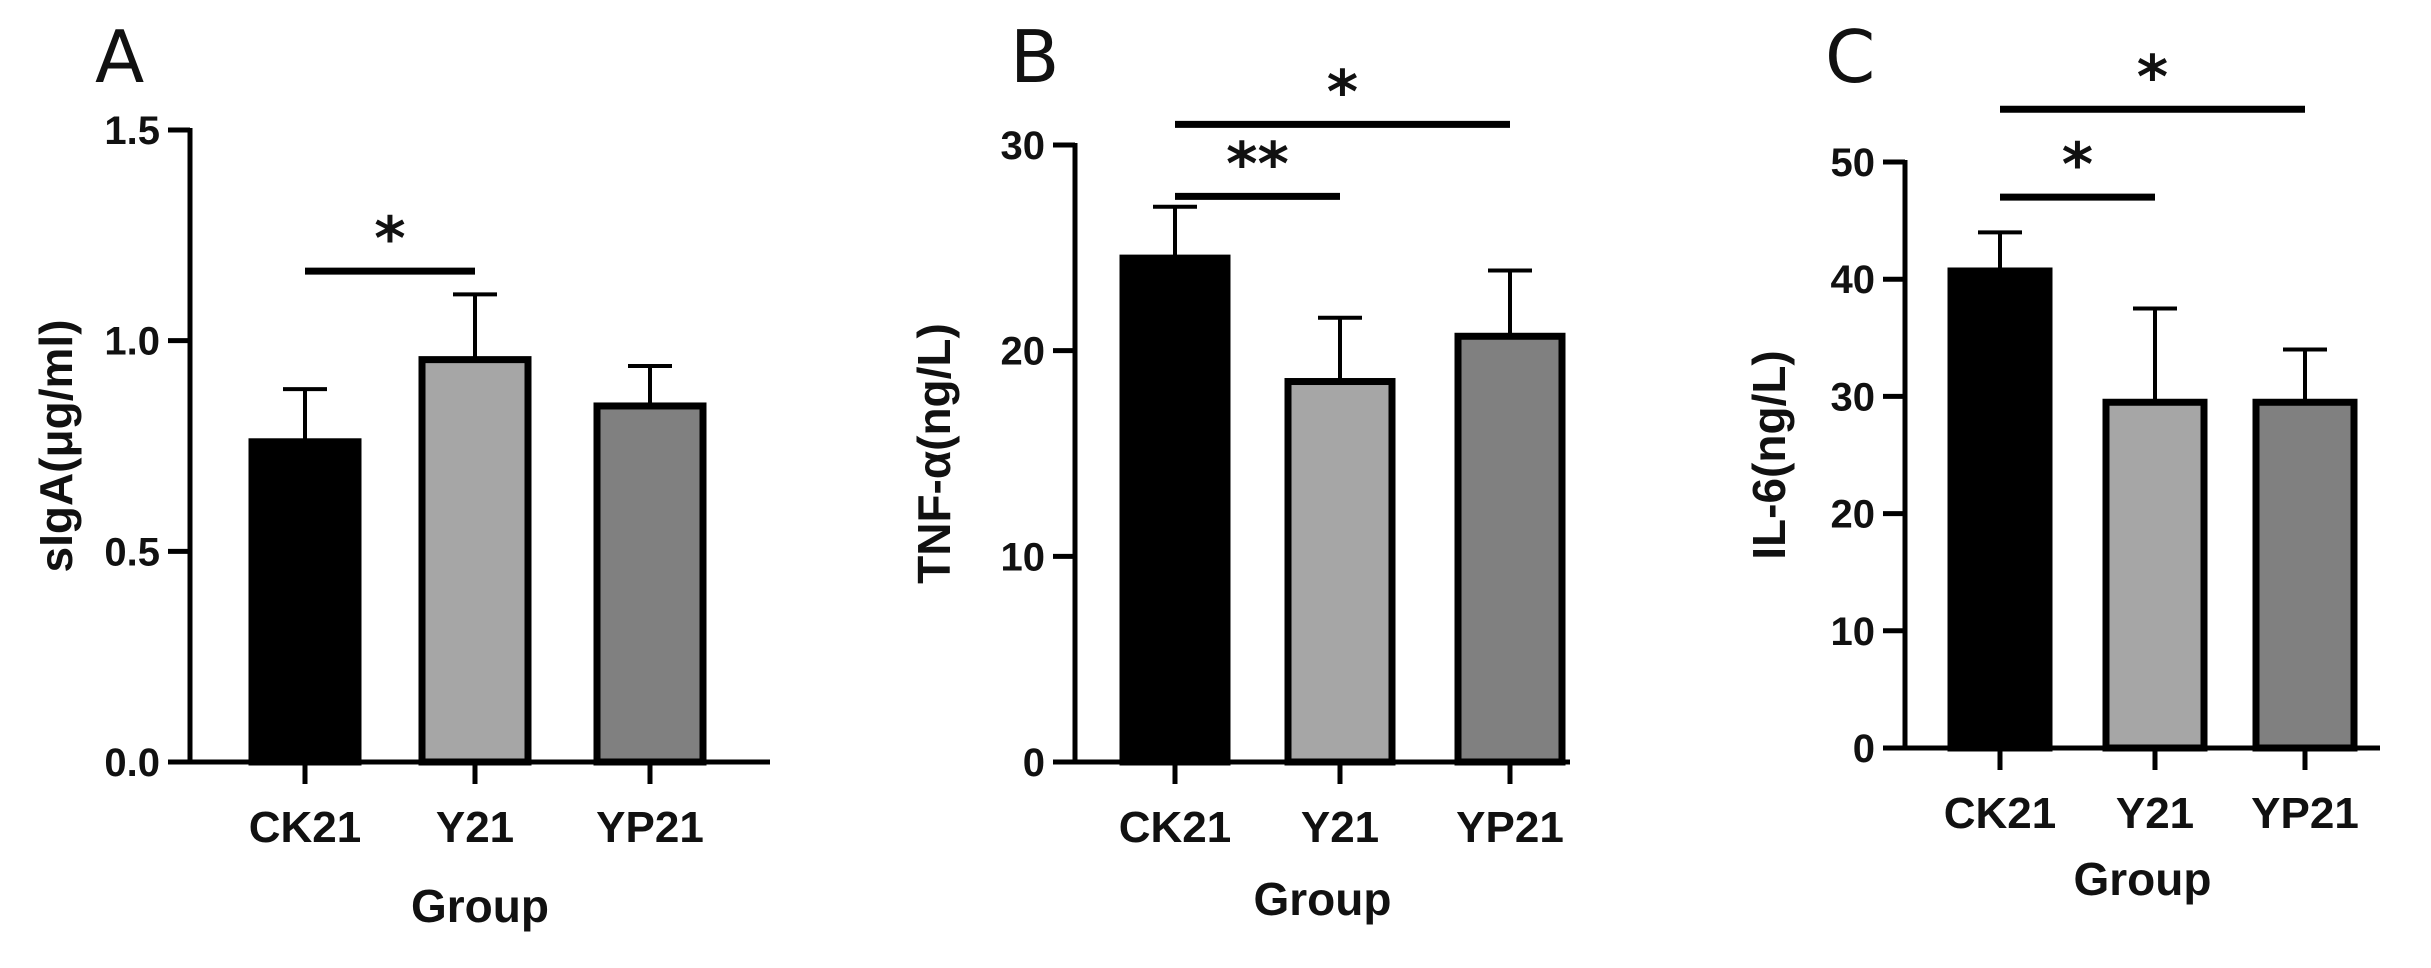 The width and height of the screenshot is (2431, 968). What do you see at coordinates (132, 763) in the screenshot?
I see `y-tick-label: 0.0` at bounding box center [132, 763].